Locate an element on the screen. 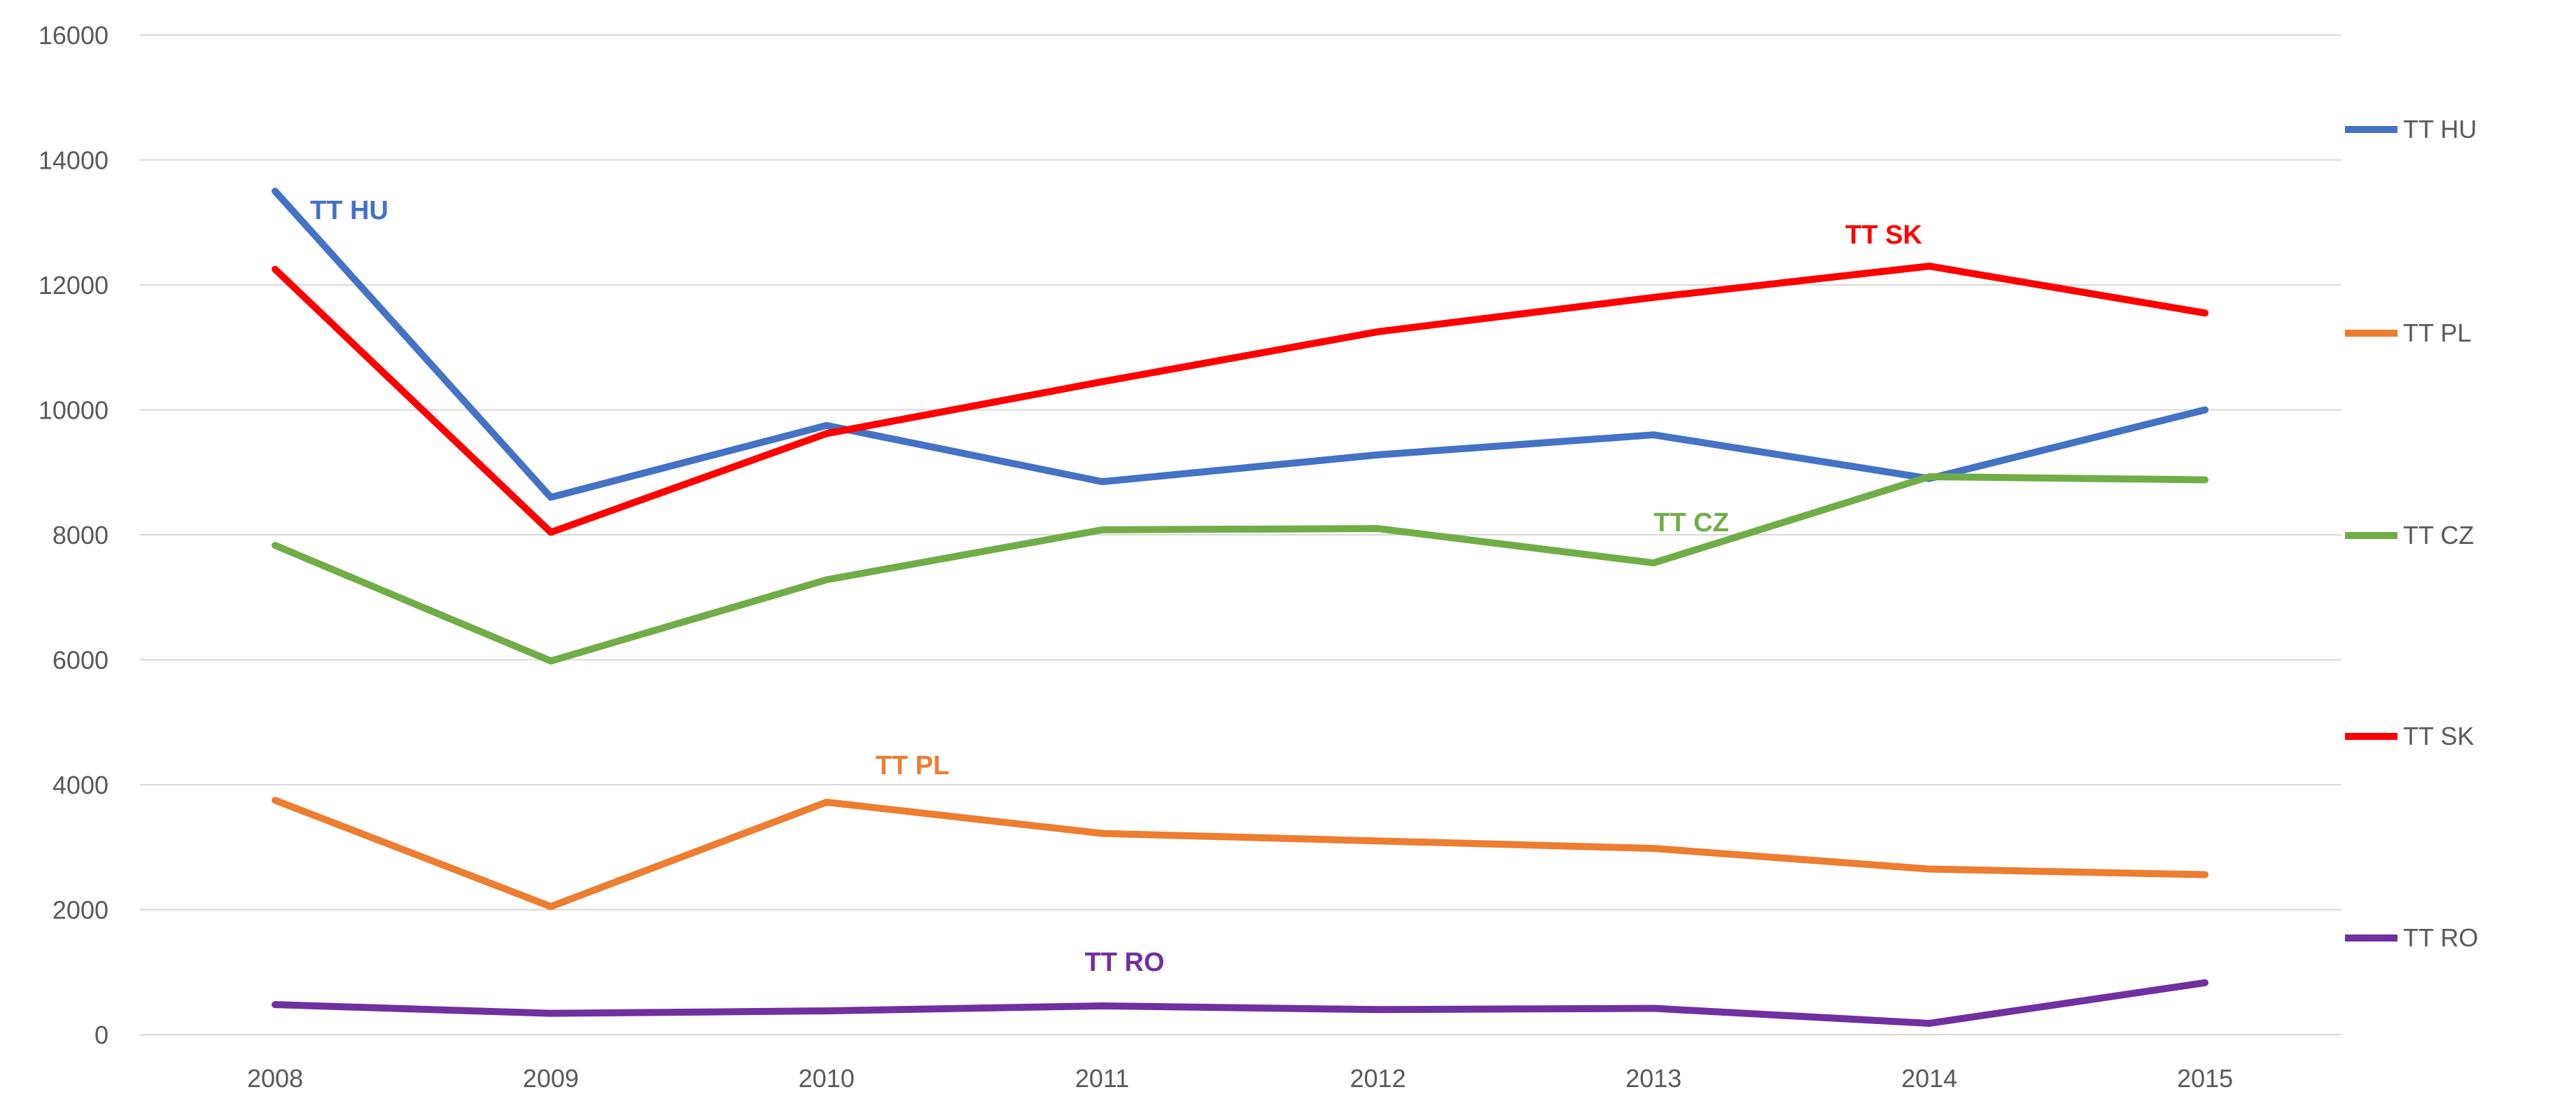 The height and width of the screenshot is (1106, 2576). x-tick-label: 2014 is located at coordinates (1929, 1078).